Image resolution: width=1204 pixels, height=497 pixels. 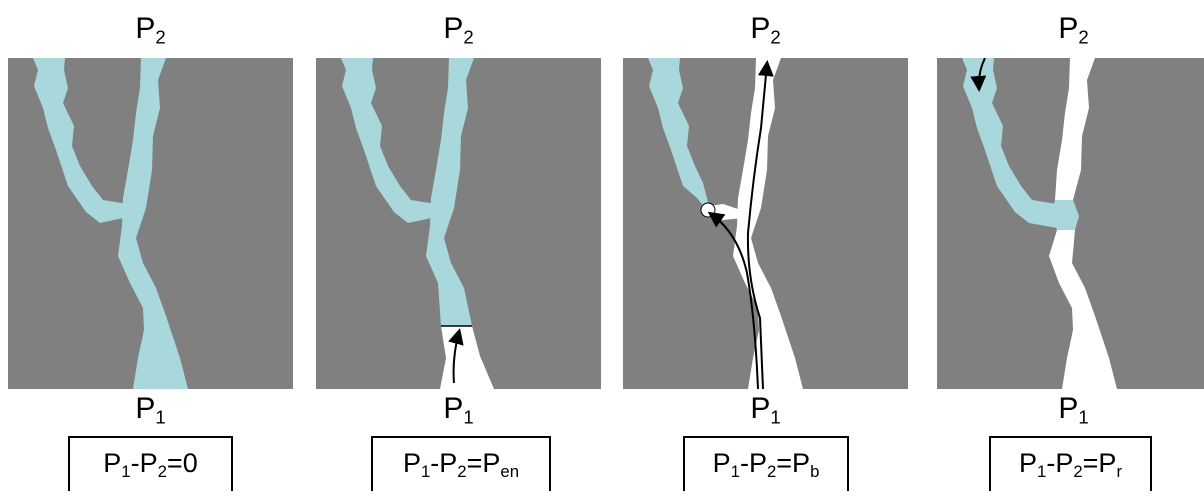 I want to click on water-snapped-throat, so click(x=1065, y=215).